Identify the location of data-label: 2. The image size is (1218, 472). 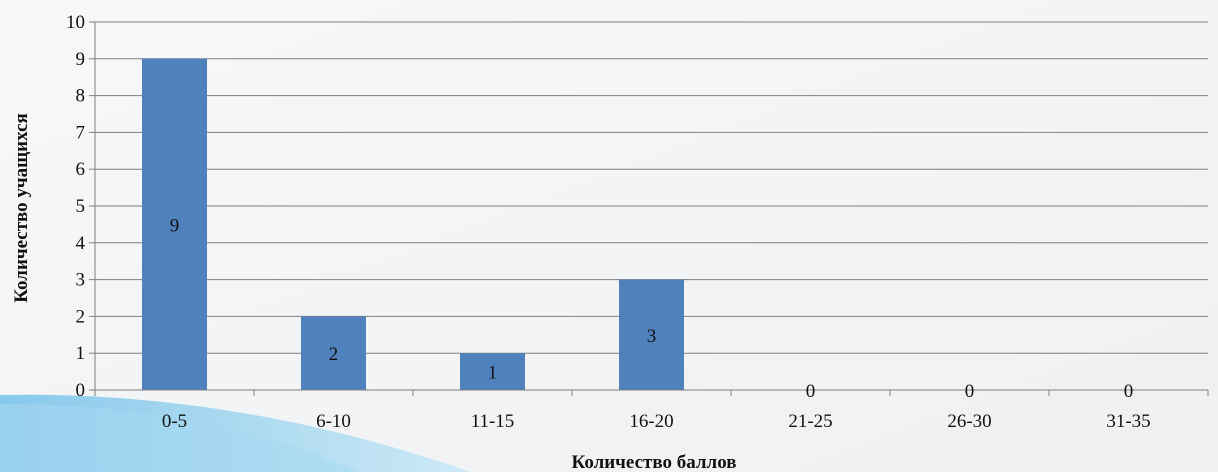
(334, 354).